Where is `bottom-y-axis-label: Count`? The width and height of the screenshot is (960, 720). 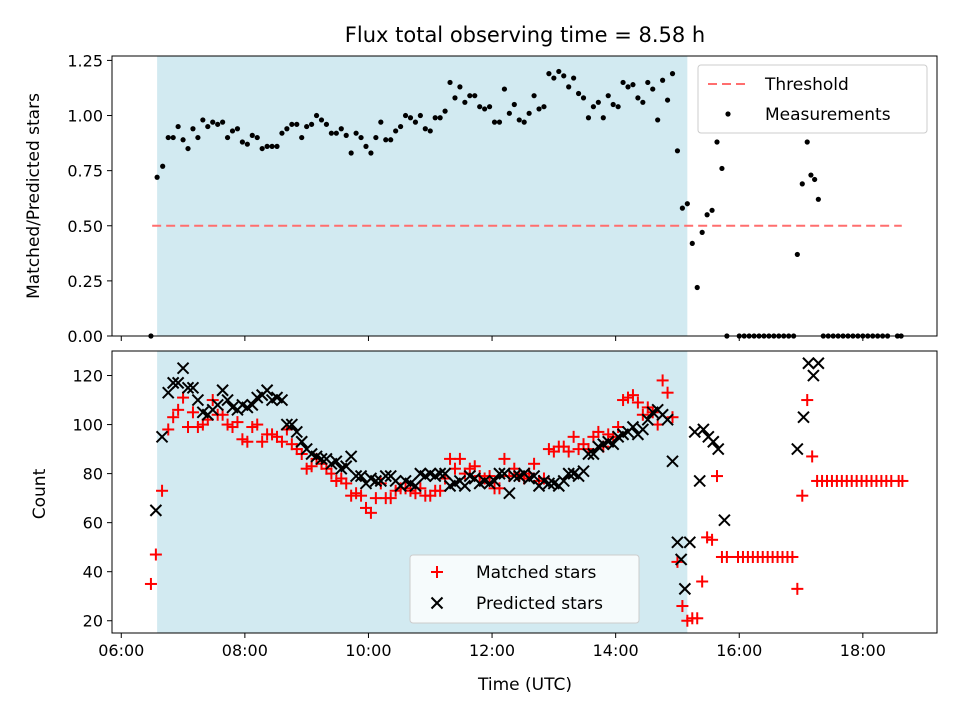 bottom-y-axis-label: Count is located at coordinates (40, 493).